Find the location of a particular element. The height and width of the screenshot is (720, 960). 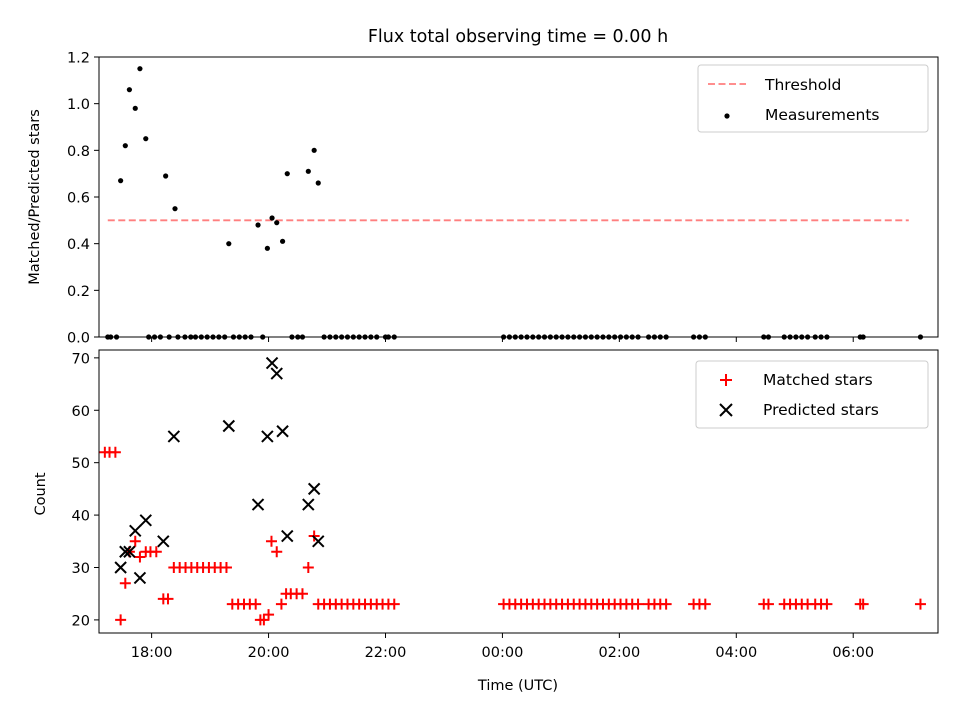

bottom-x-tick-label: 06:00 is located at coordinates (853, 653).